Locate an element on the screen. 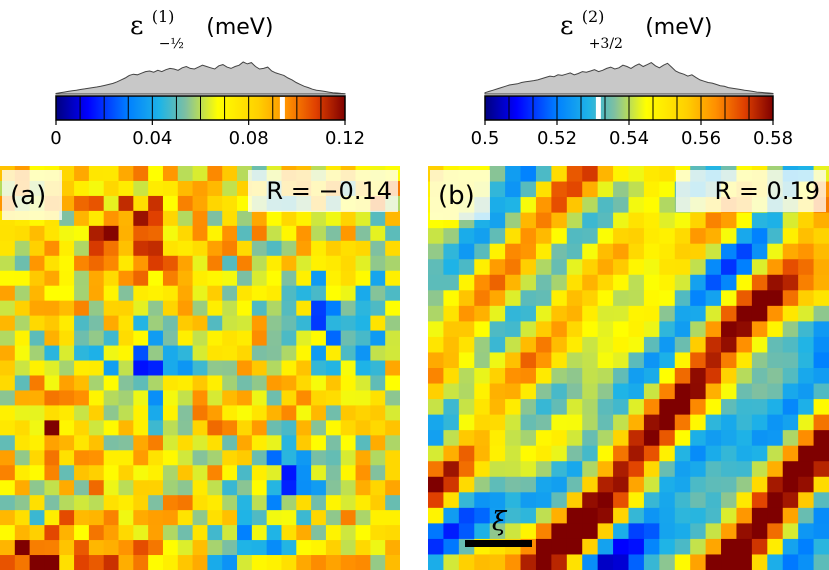 This screenshot has width=829, height=570. colorbar-group-a: ε (1) −½ (meV) 0 0.04 0.08 0.12 is located at coordinates (207, 78).